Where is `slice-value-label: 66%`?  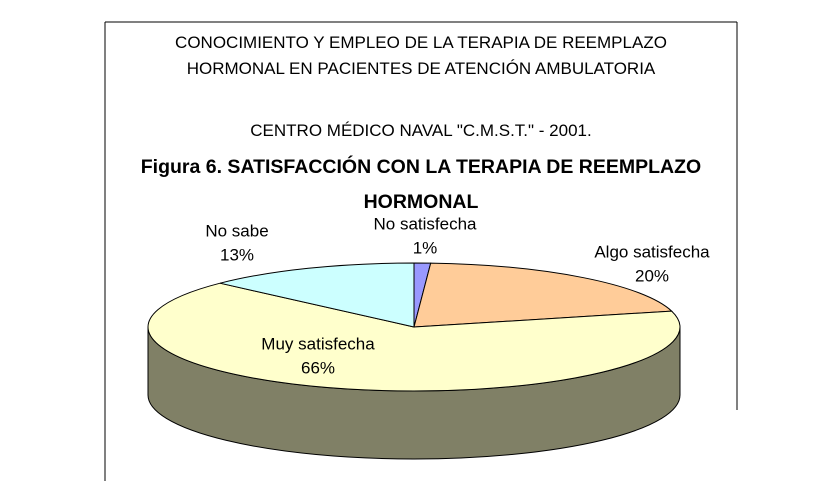 slice-value-label: 66% is located at coordinates (318, 367).